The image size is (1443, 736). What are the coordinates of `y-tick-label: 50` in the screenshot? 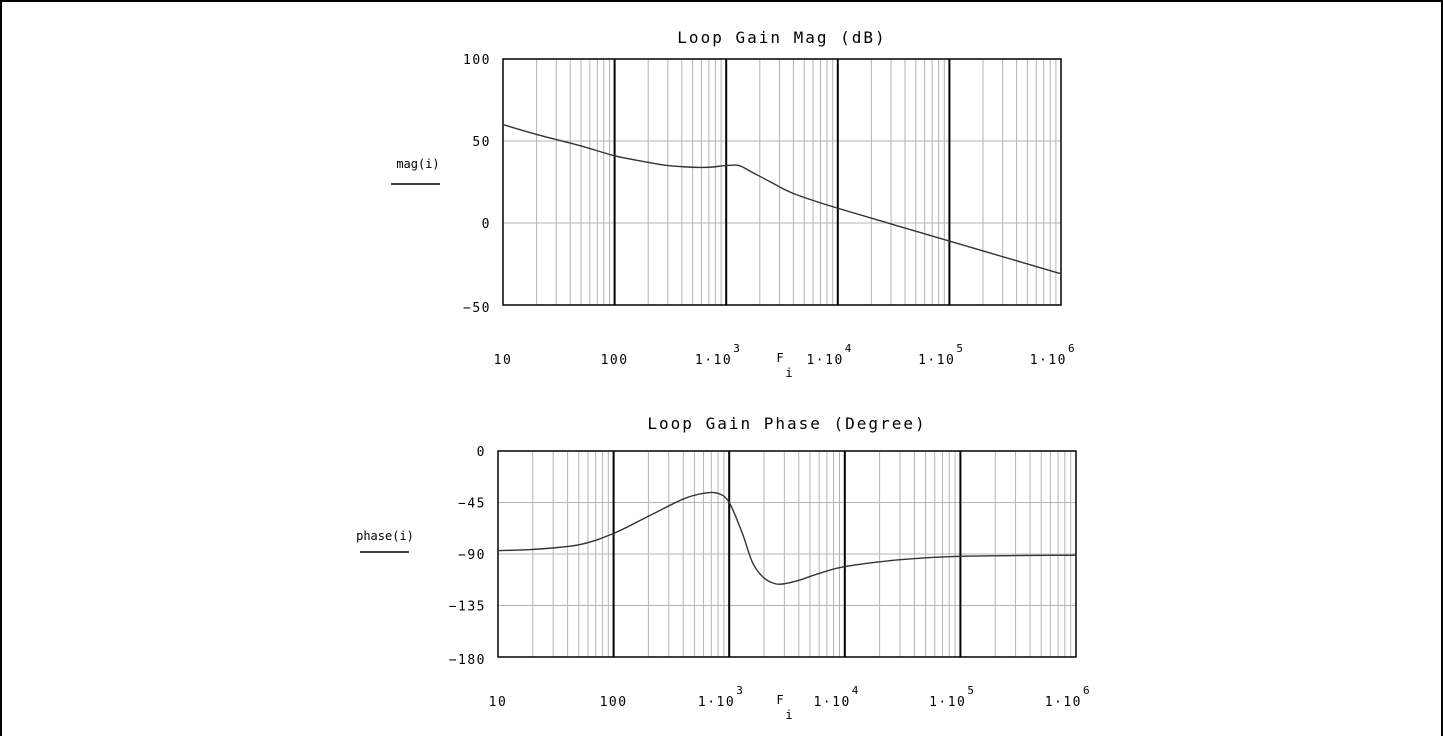 It's located at (481, 142).